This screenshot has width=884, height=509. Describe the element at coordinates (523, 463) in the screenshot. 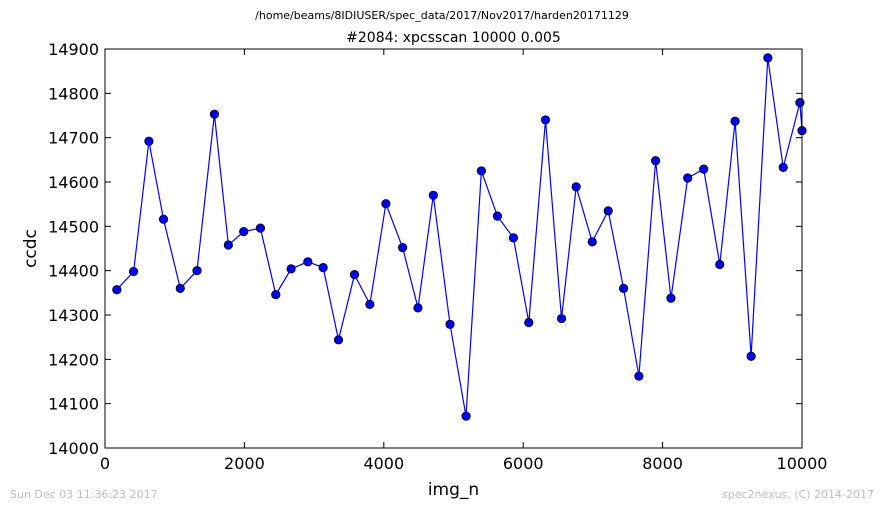

I see `x-tick-label: 6000` at that location.